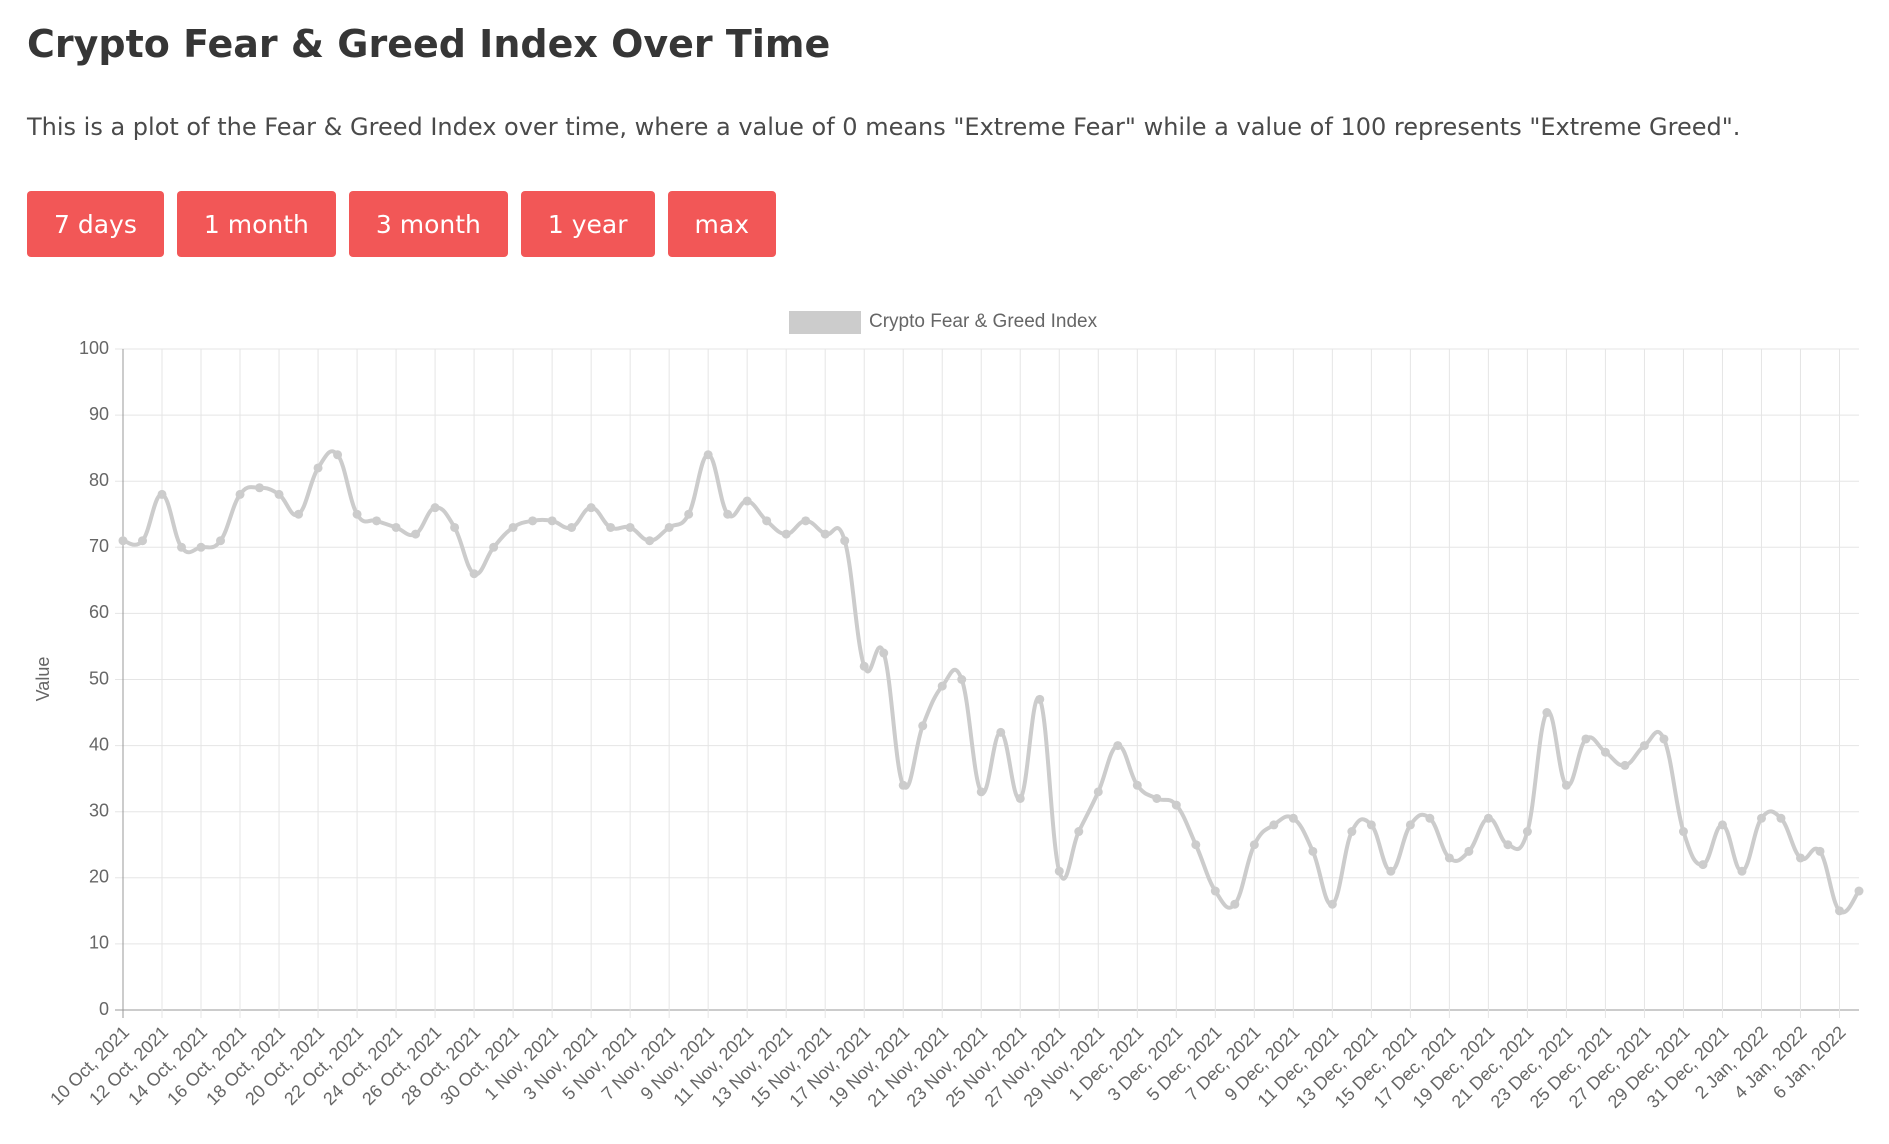  Describe the element at coordinates (43, 679) in the screenshot. I see `y-axis-title: Value` at that location.